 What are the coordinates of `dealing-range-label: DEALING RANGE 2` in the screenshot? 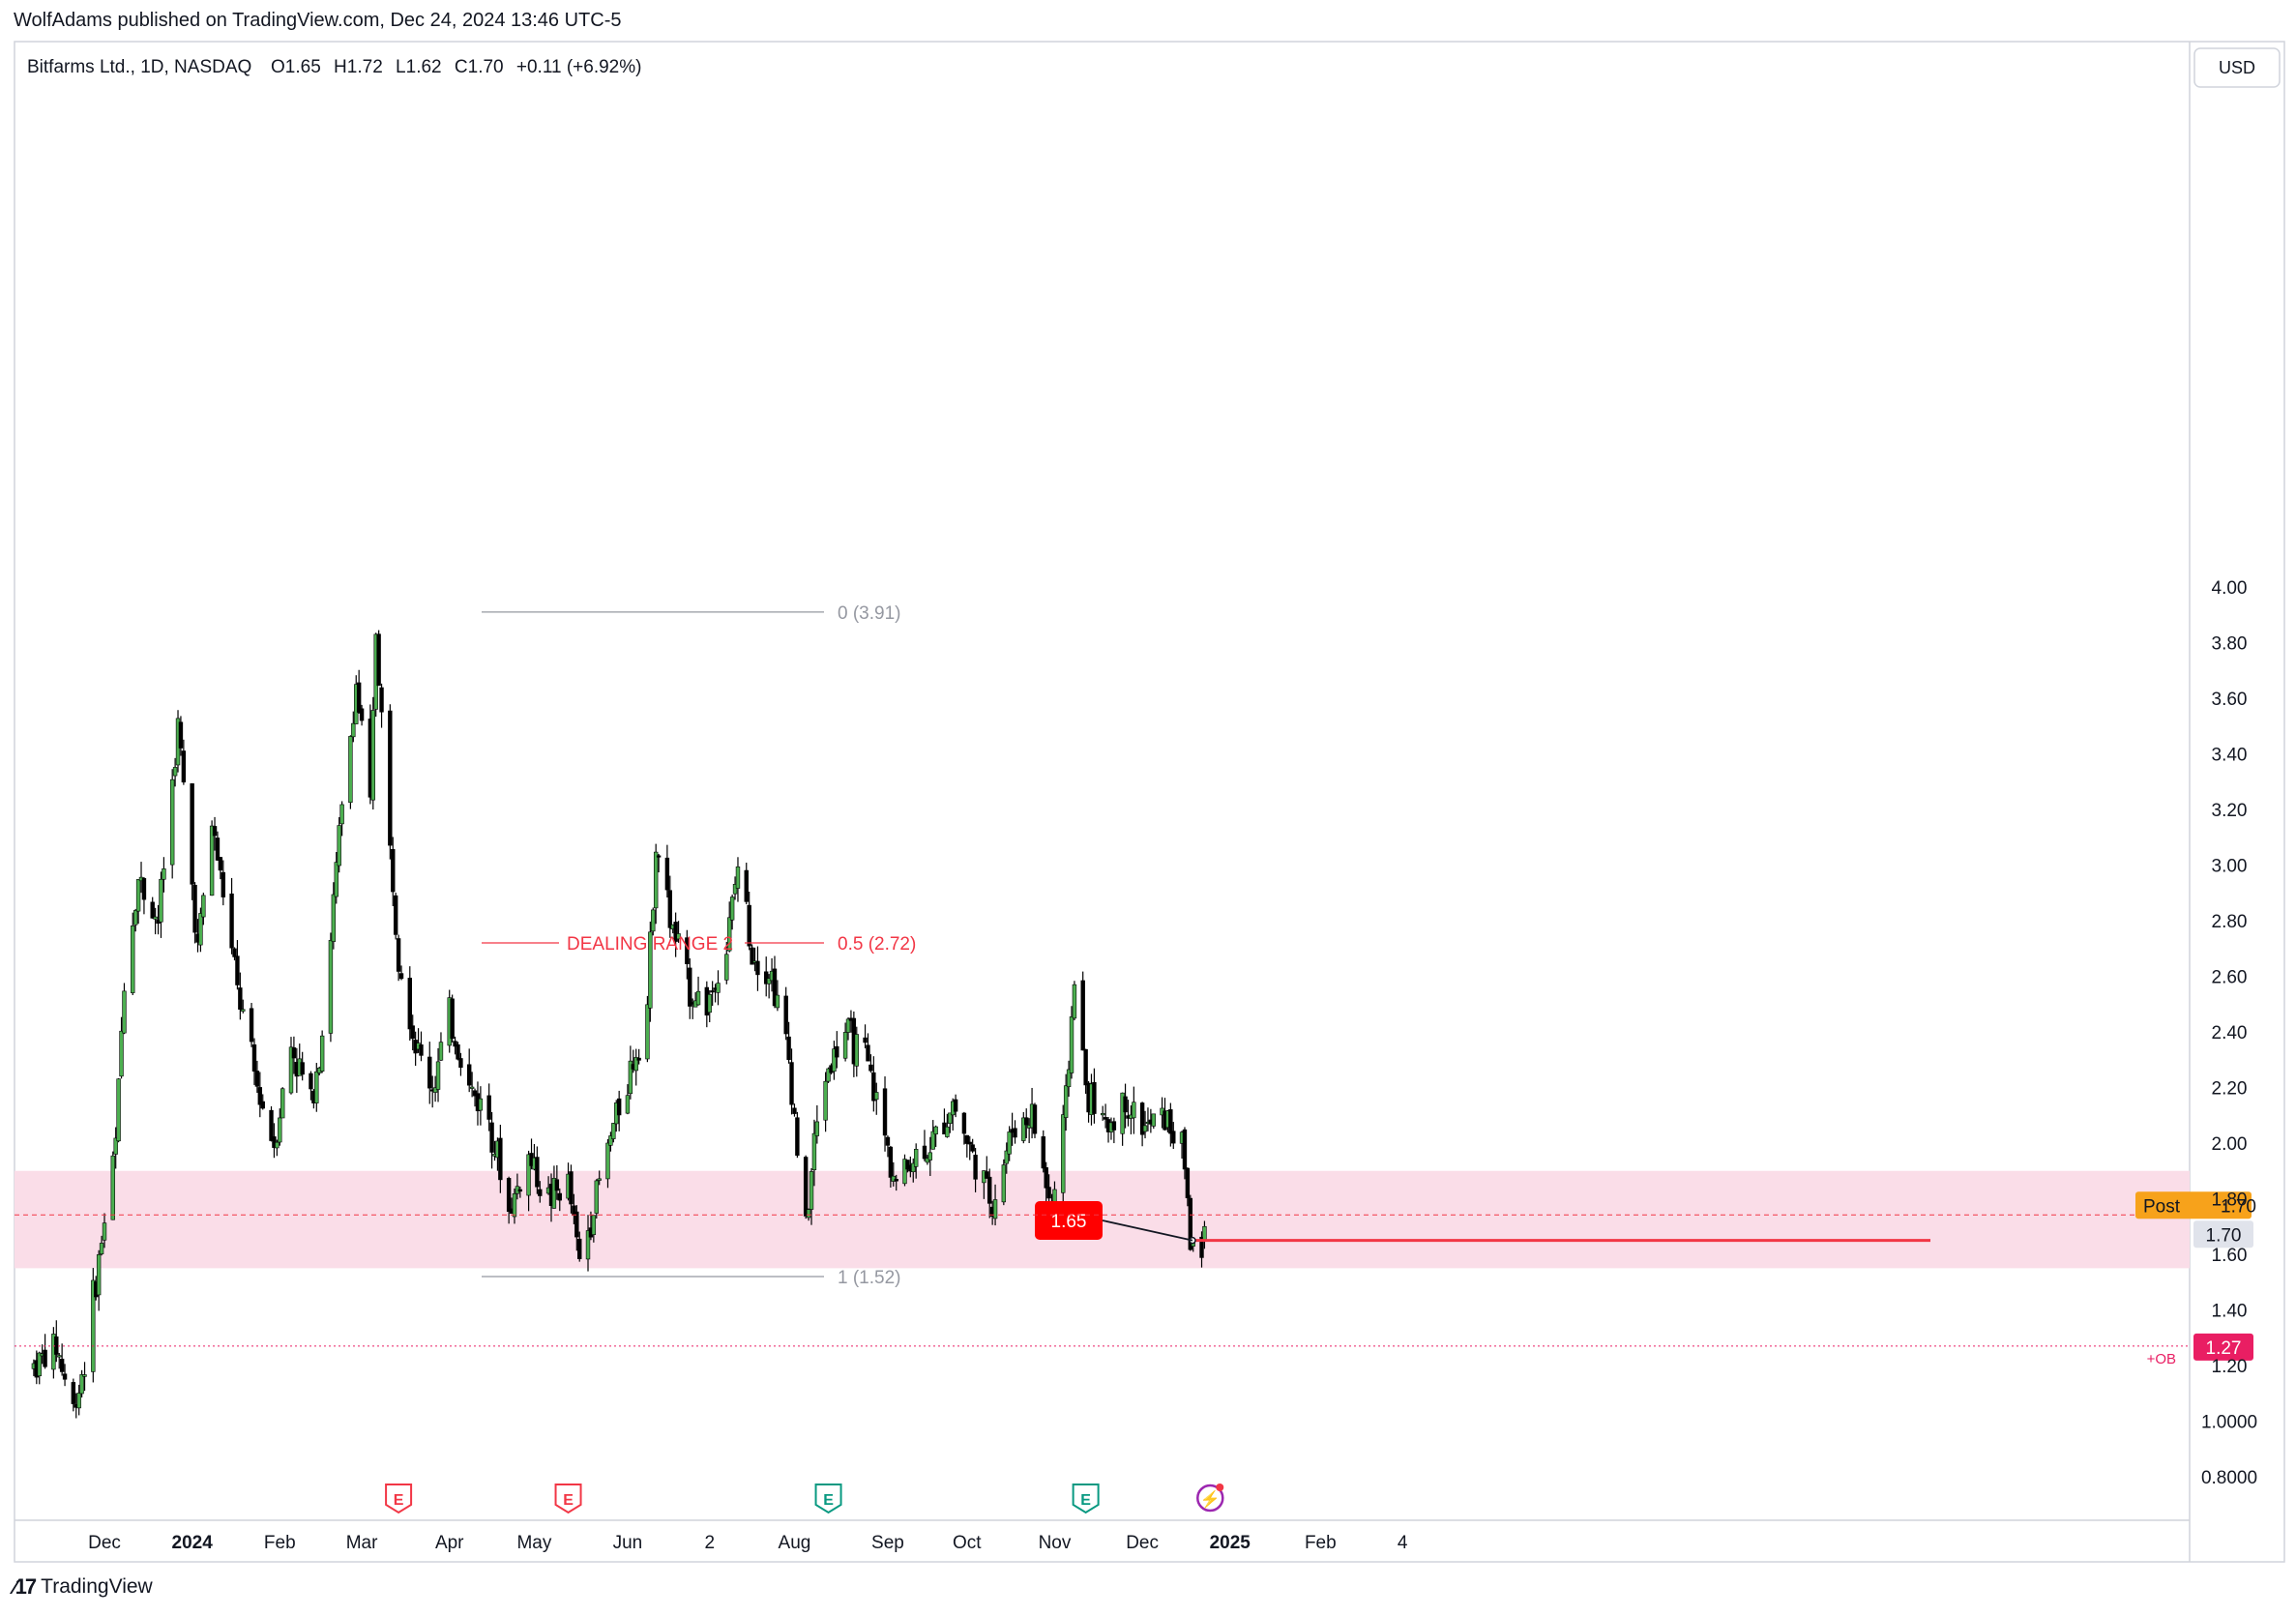 It's located at (650, 945).